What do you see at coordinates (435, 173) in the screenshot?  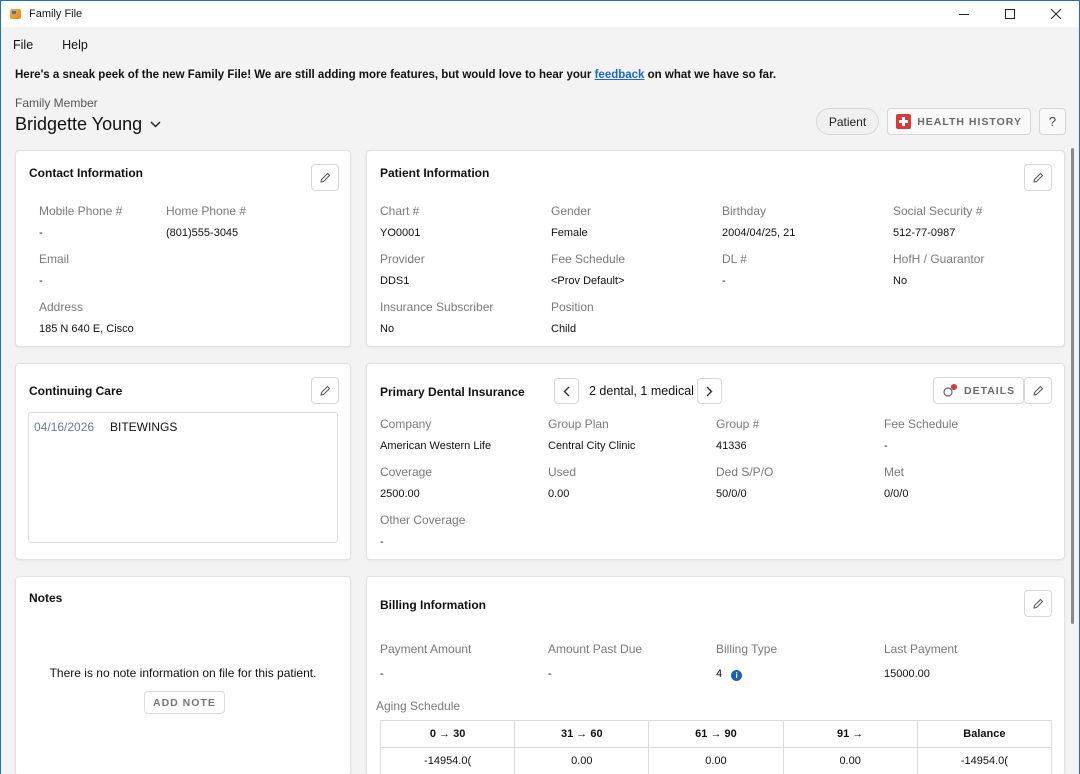 I see `patient-title: Patient Information` at bounding box center [435, 173].